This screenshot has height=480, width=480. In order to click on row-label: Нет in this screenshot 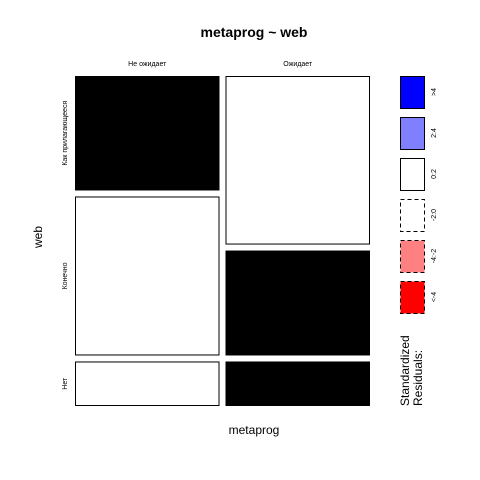, I will do `click(65, 383)`.